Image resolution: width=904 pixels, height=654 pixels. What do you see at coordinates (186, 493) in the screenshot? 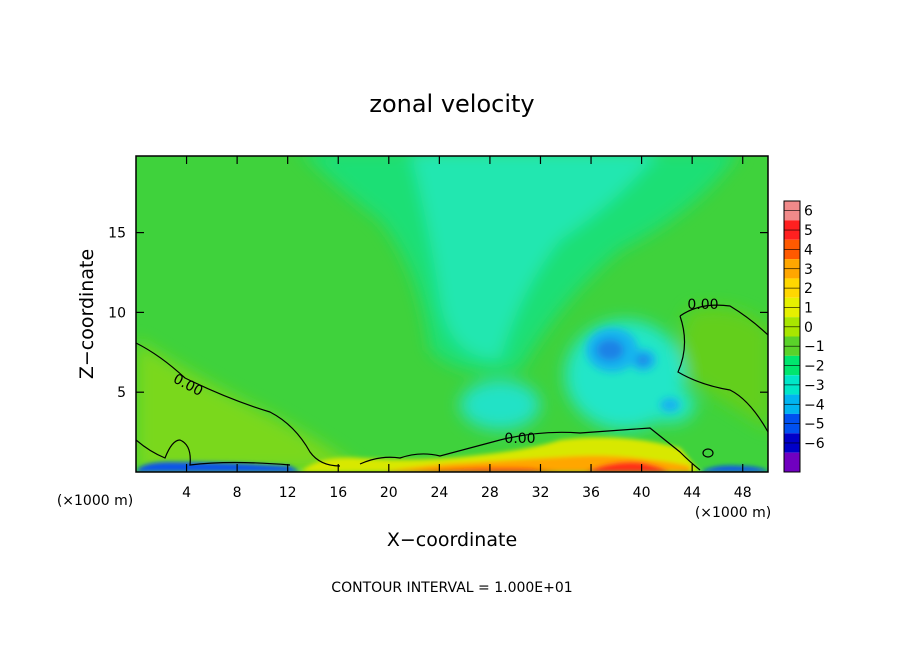
I see `x-tick-label: 4` at bounding box center [186, 493].